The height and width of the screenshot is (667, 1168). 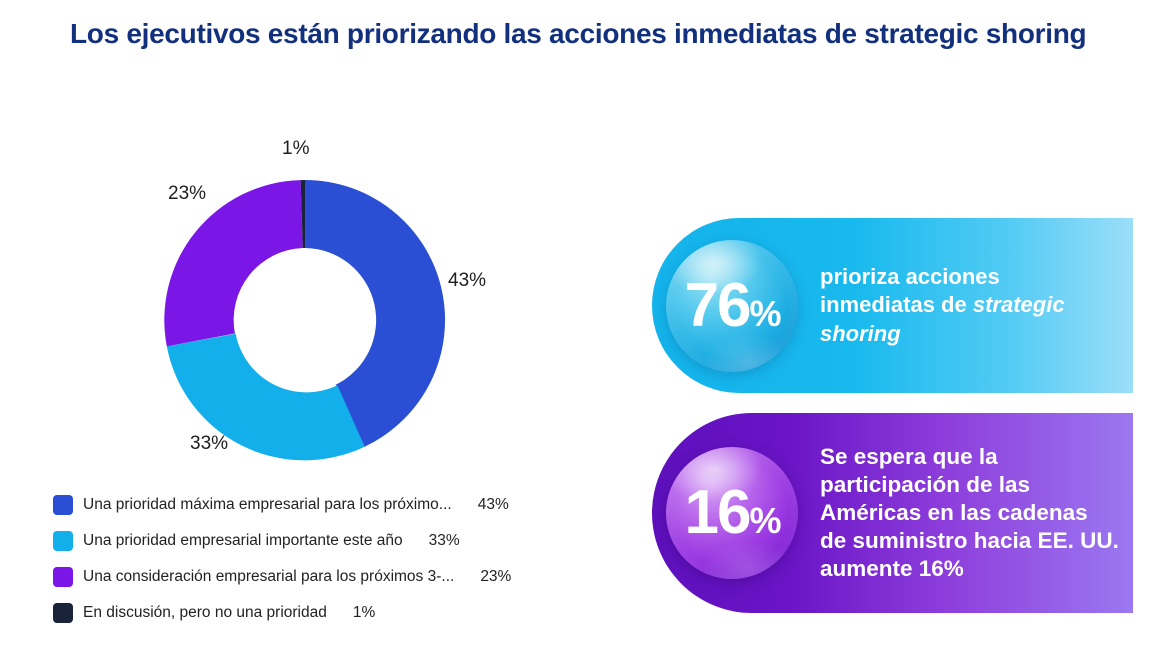 What do you see at coordinates (910, 277) in the screenshot?
I see `blue-text-line1: prioriza acciones` at bounding box center [910, 277].